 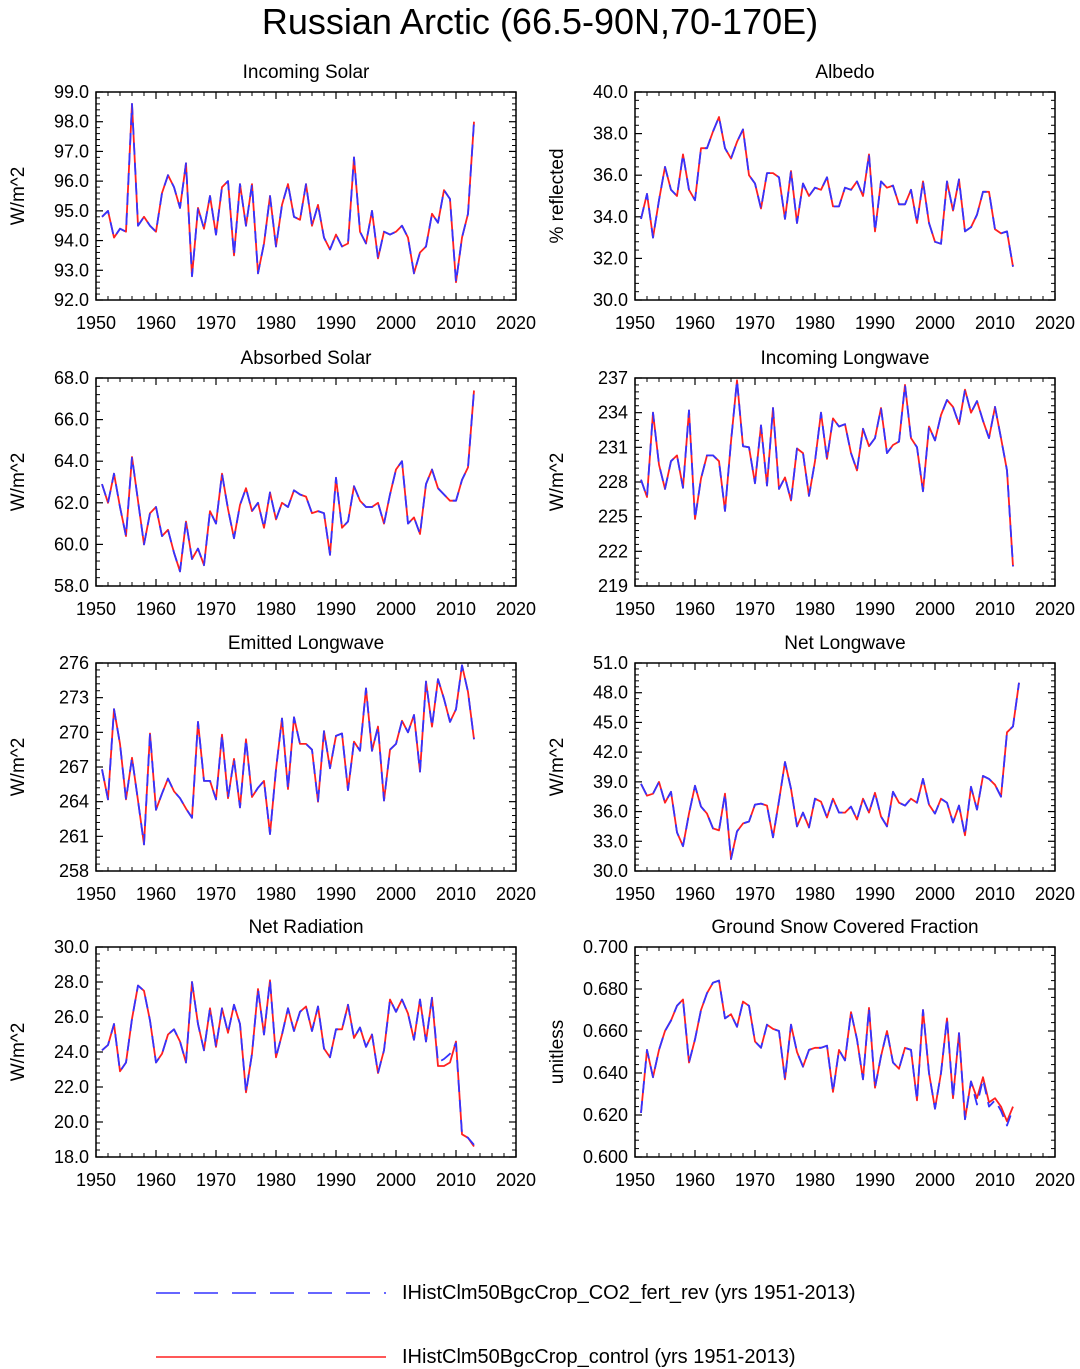 I want to click on panel-title: Net Radiation, so click(x=305, y=927).